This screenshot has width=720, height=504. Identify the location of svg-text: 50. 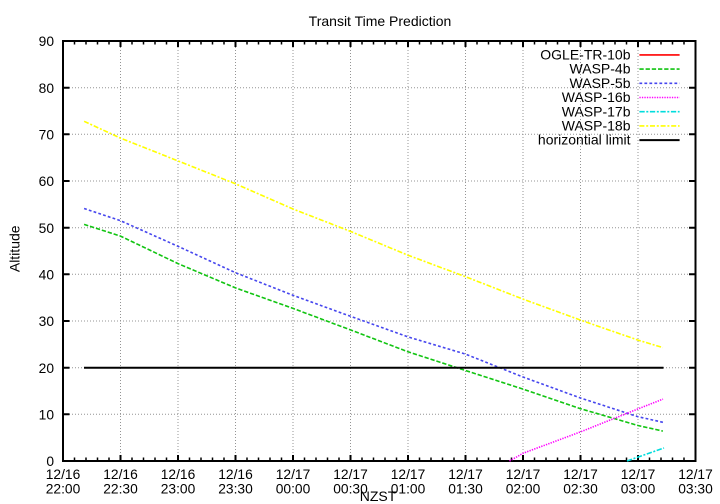
(47, 228).